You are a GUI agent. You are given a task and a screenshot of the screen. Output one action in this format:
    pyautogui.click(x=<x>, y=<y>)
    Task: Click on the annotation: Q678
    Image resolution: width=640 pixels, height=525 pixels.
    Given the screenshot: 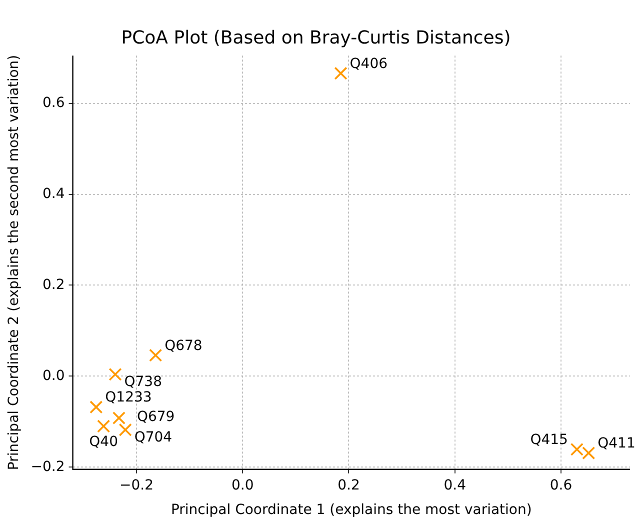 What is the action you would take?
    pyautogui.click(x=183, y=346)
    